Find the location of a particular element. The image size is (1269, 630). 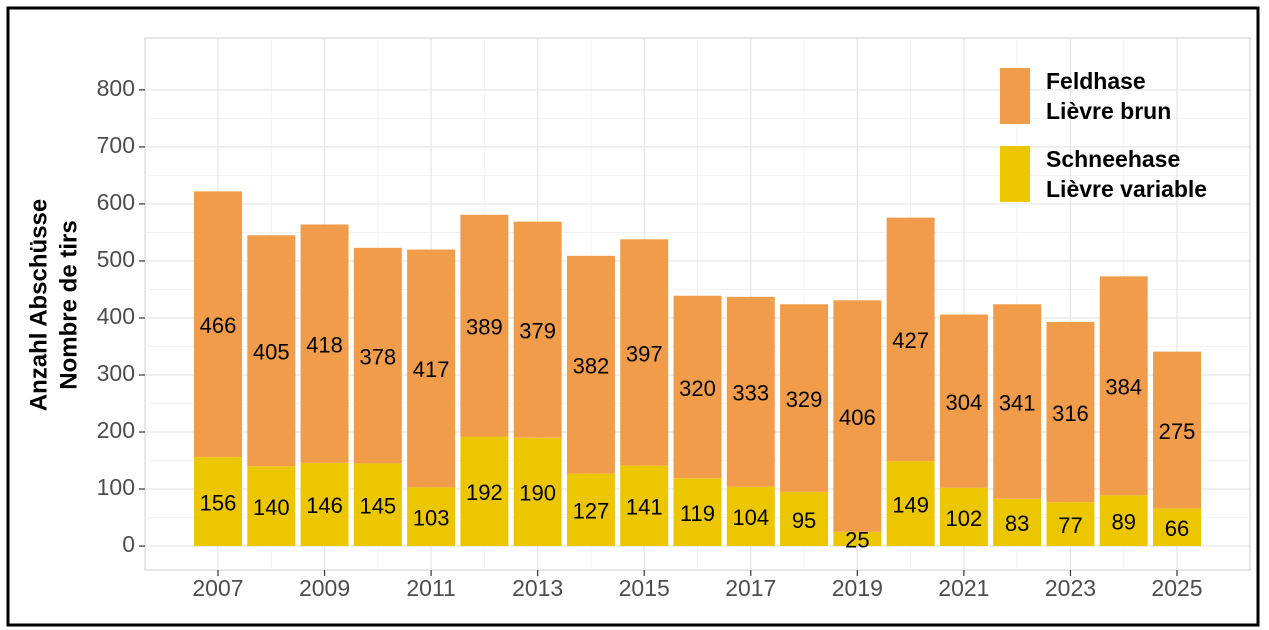

data-label: 89 is located at coordinates (1123, 521).